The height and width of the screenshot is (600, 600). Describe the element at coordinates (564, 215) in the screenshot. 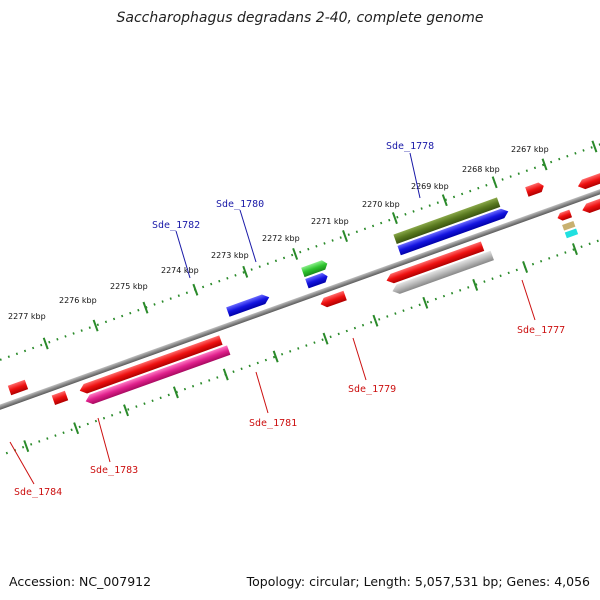

I see `feature-sde-1777-red` at that location.